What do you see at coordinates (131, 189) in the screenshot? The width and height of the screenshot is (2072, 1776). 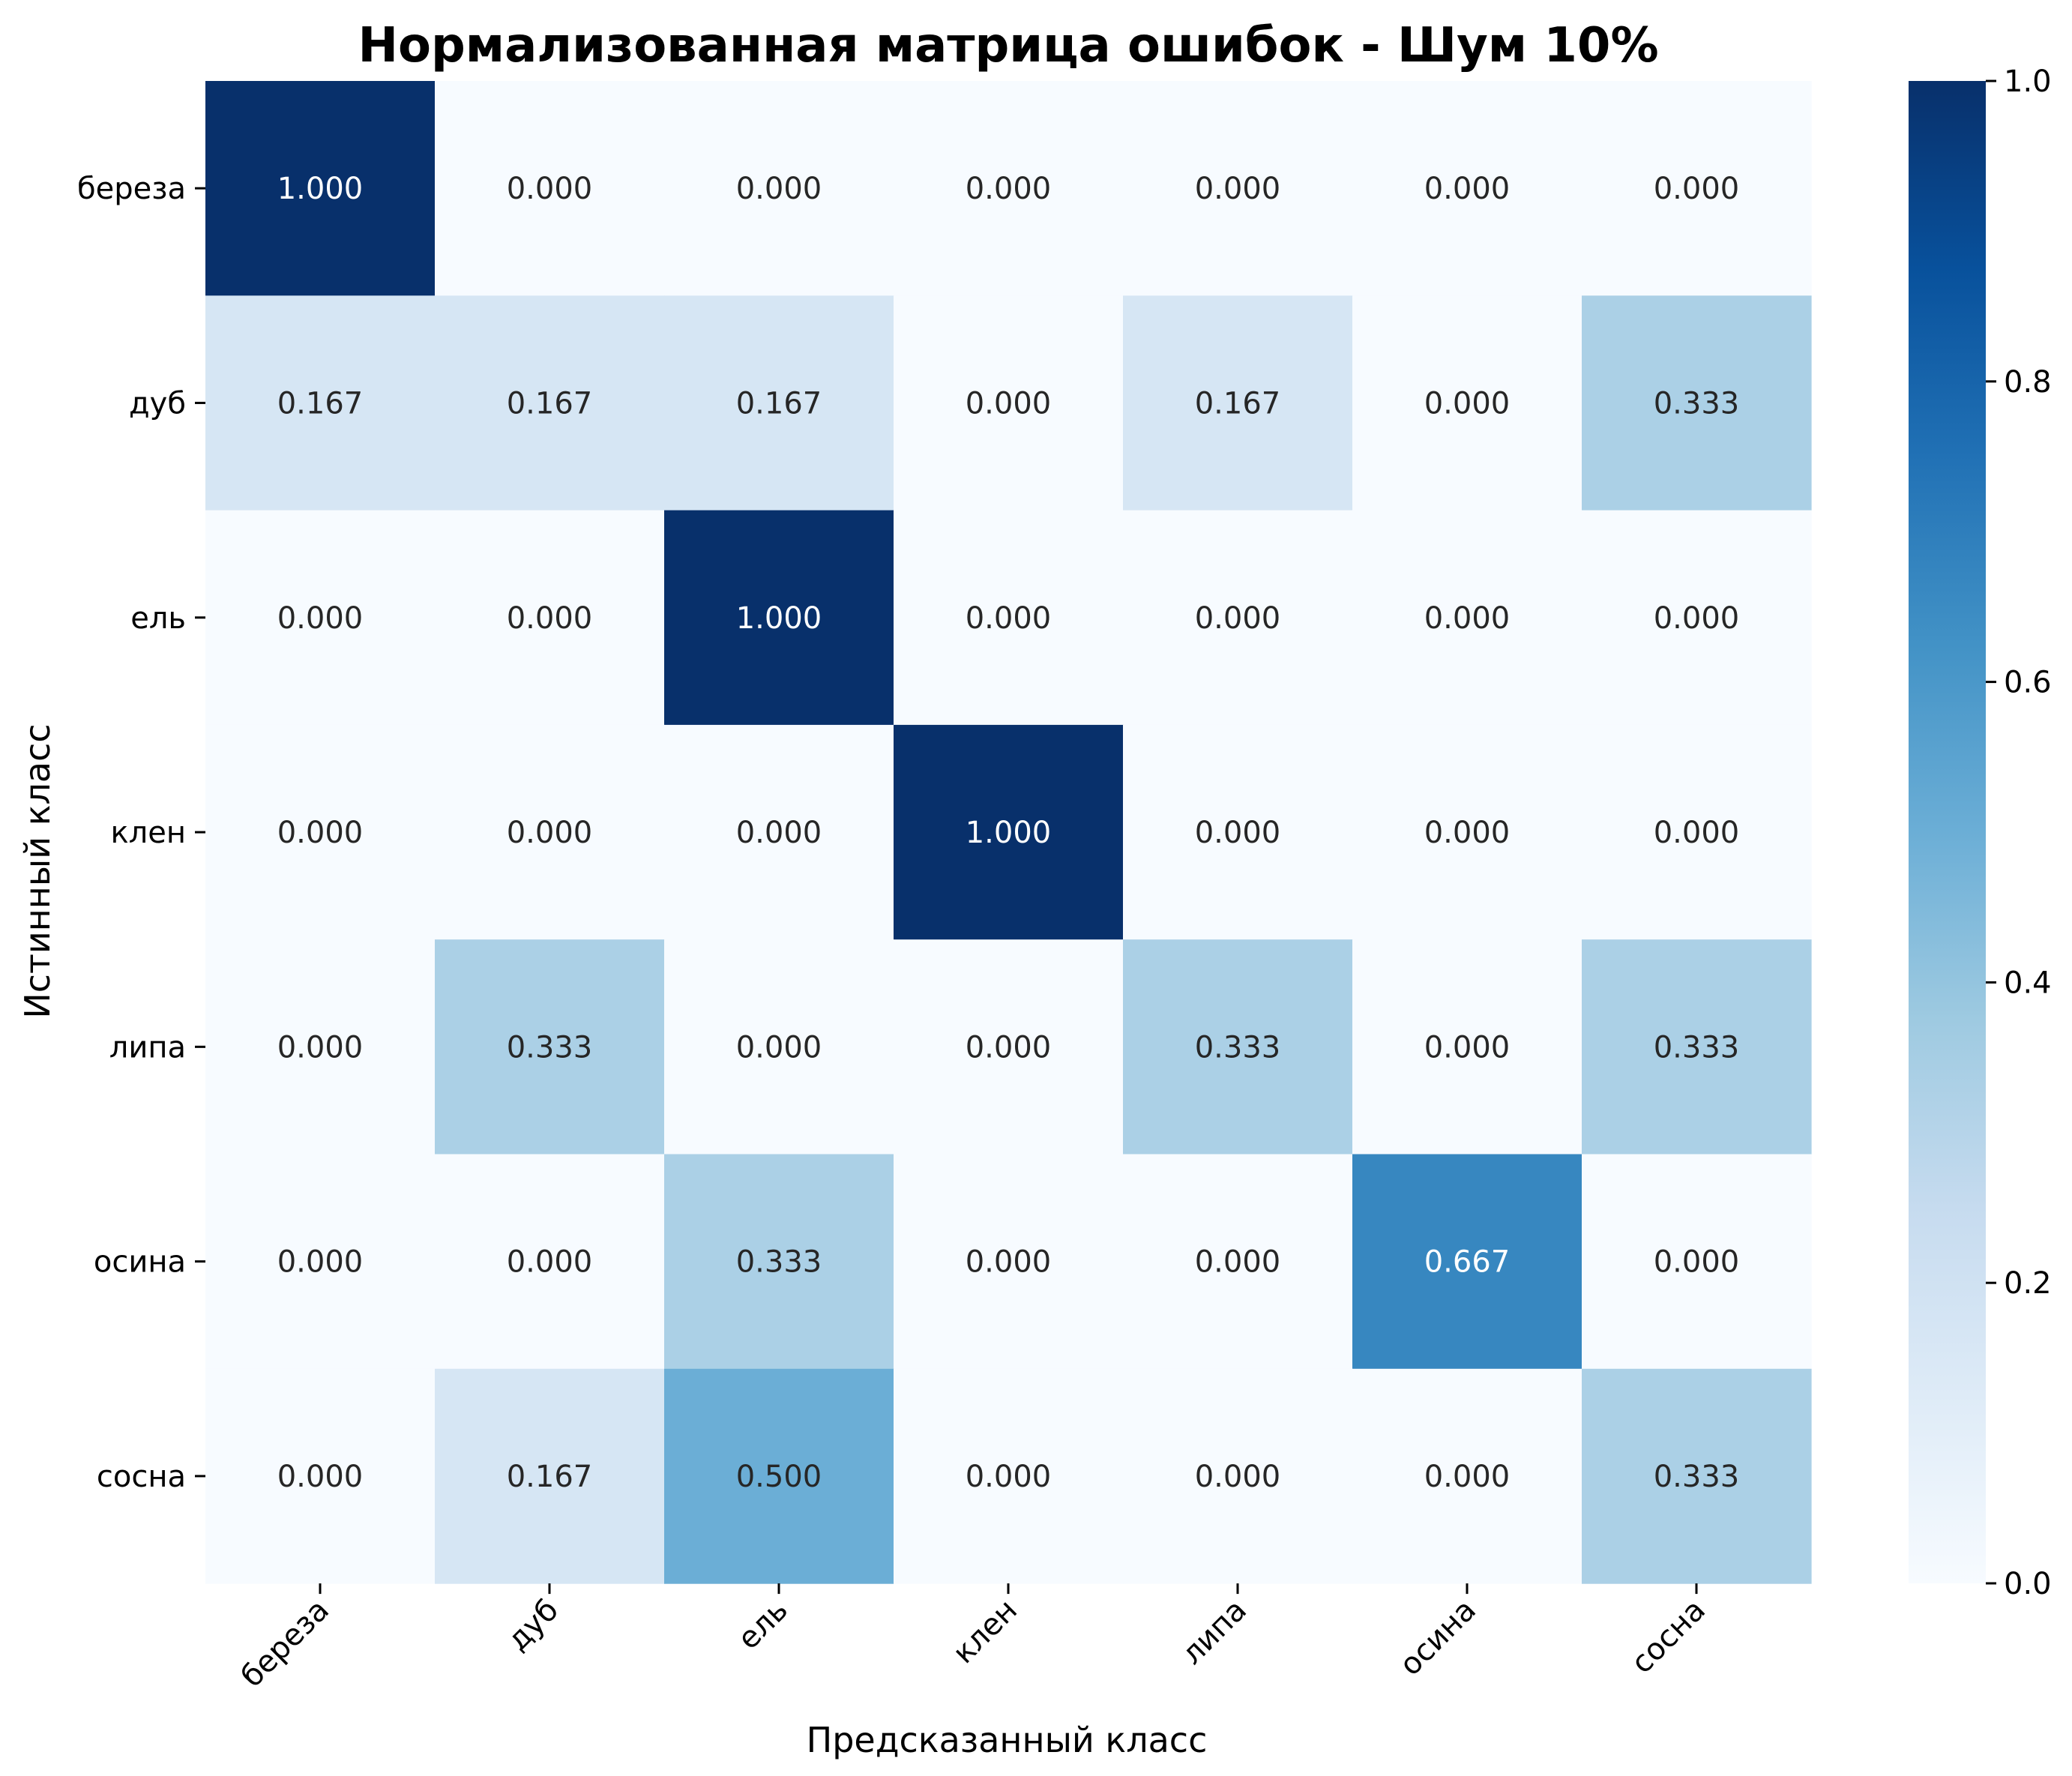 I see `y-tick-label: береза` at bounding box center [131, 189].